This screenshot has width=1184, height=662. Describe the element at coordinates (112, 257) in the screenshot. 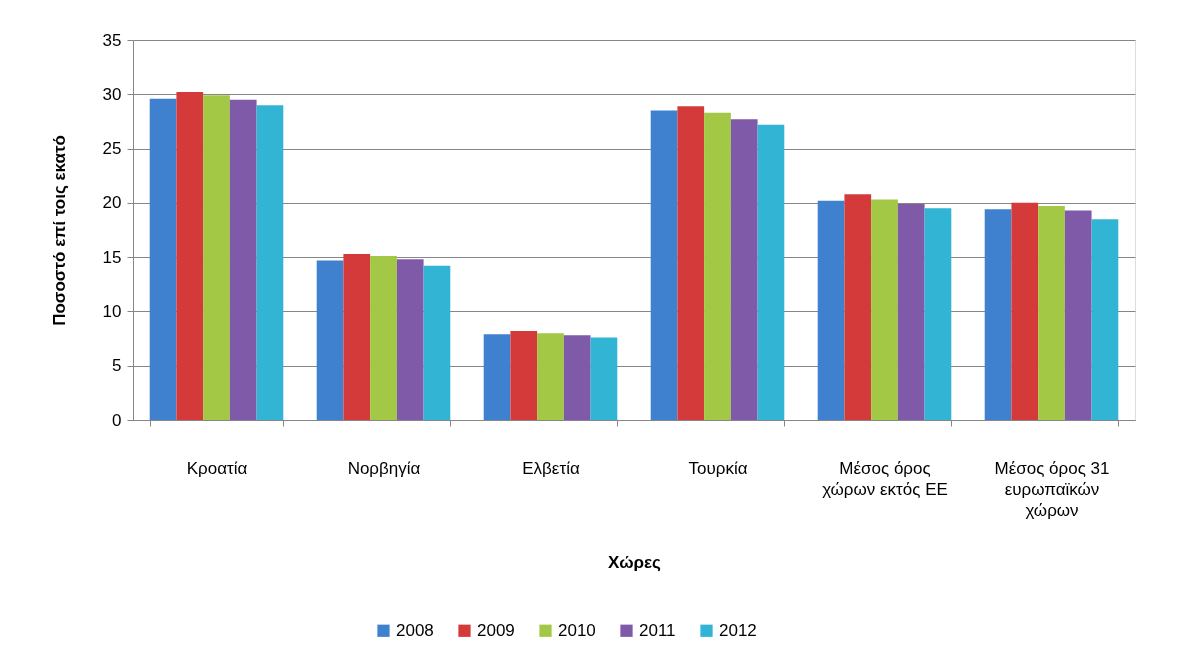

I see `y-tick-label: 15` at that location.